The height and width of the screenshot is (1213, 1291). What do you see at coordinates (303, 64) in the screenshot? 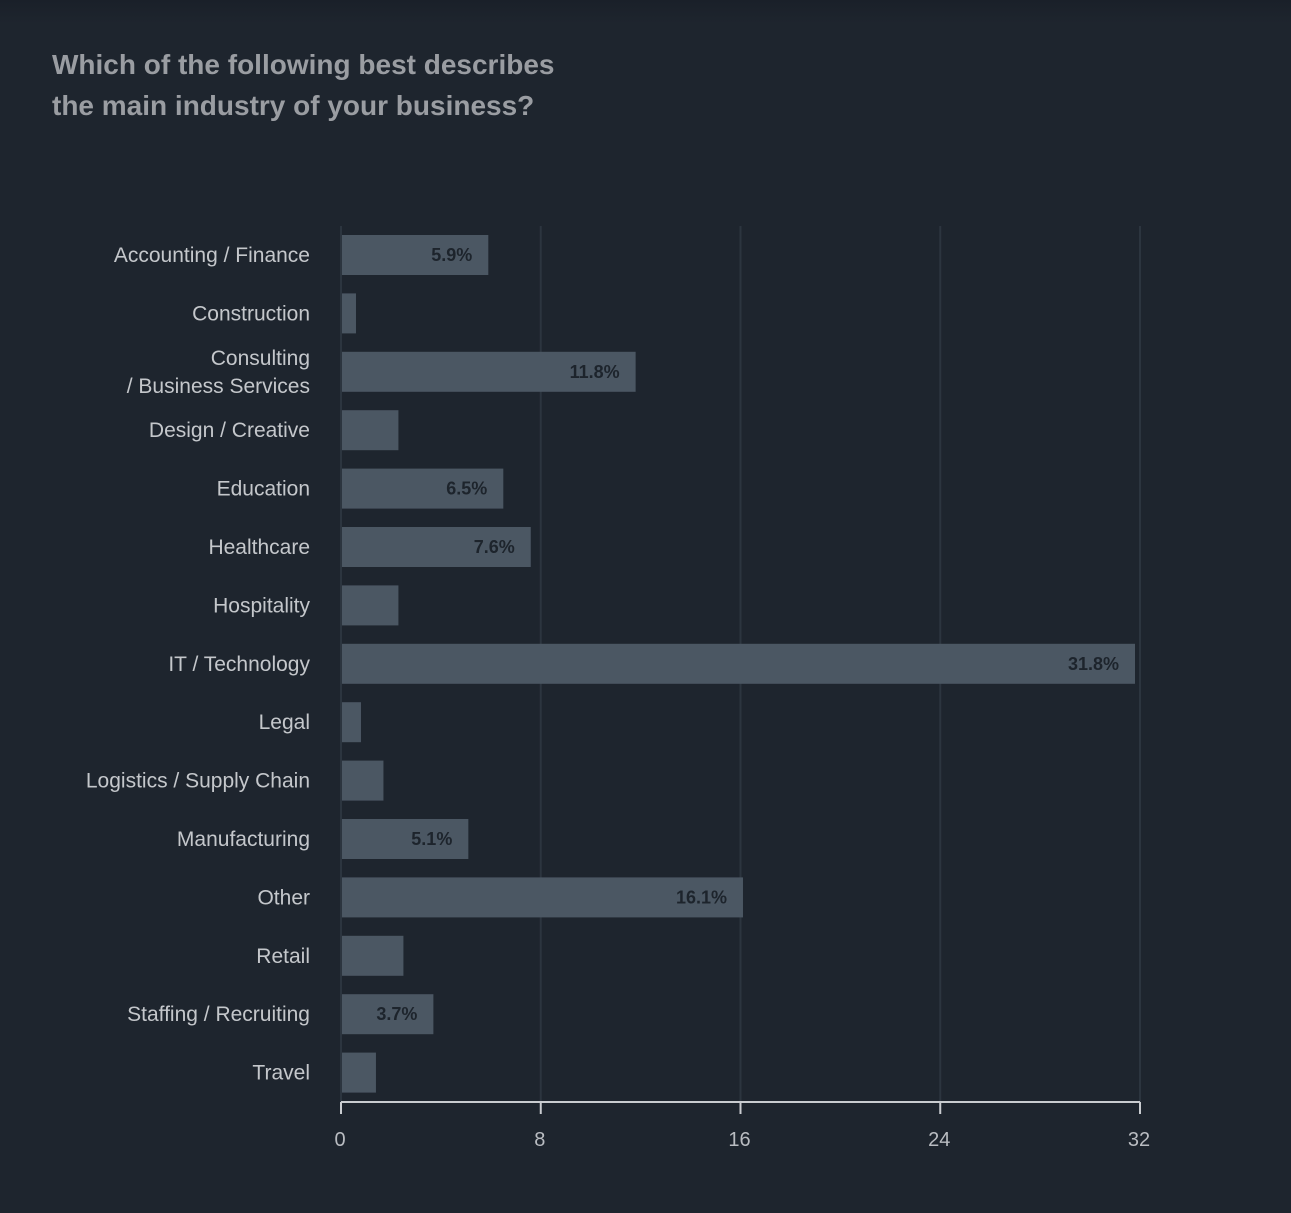
I see `chart-title-line-1: Which of the following best describes` at bounding box center [303, 64].